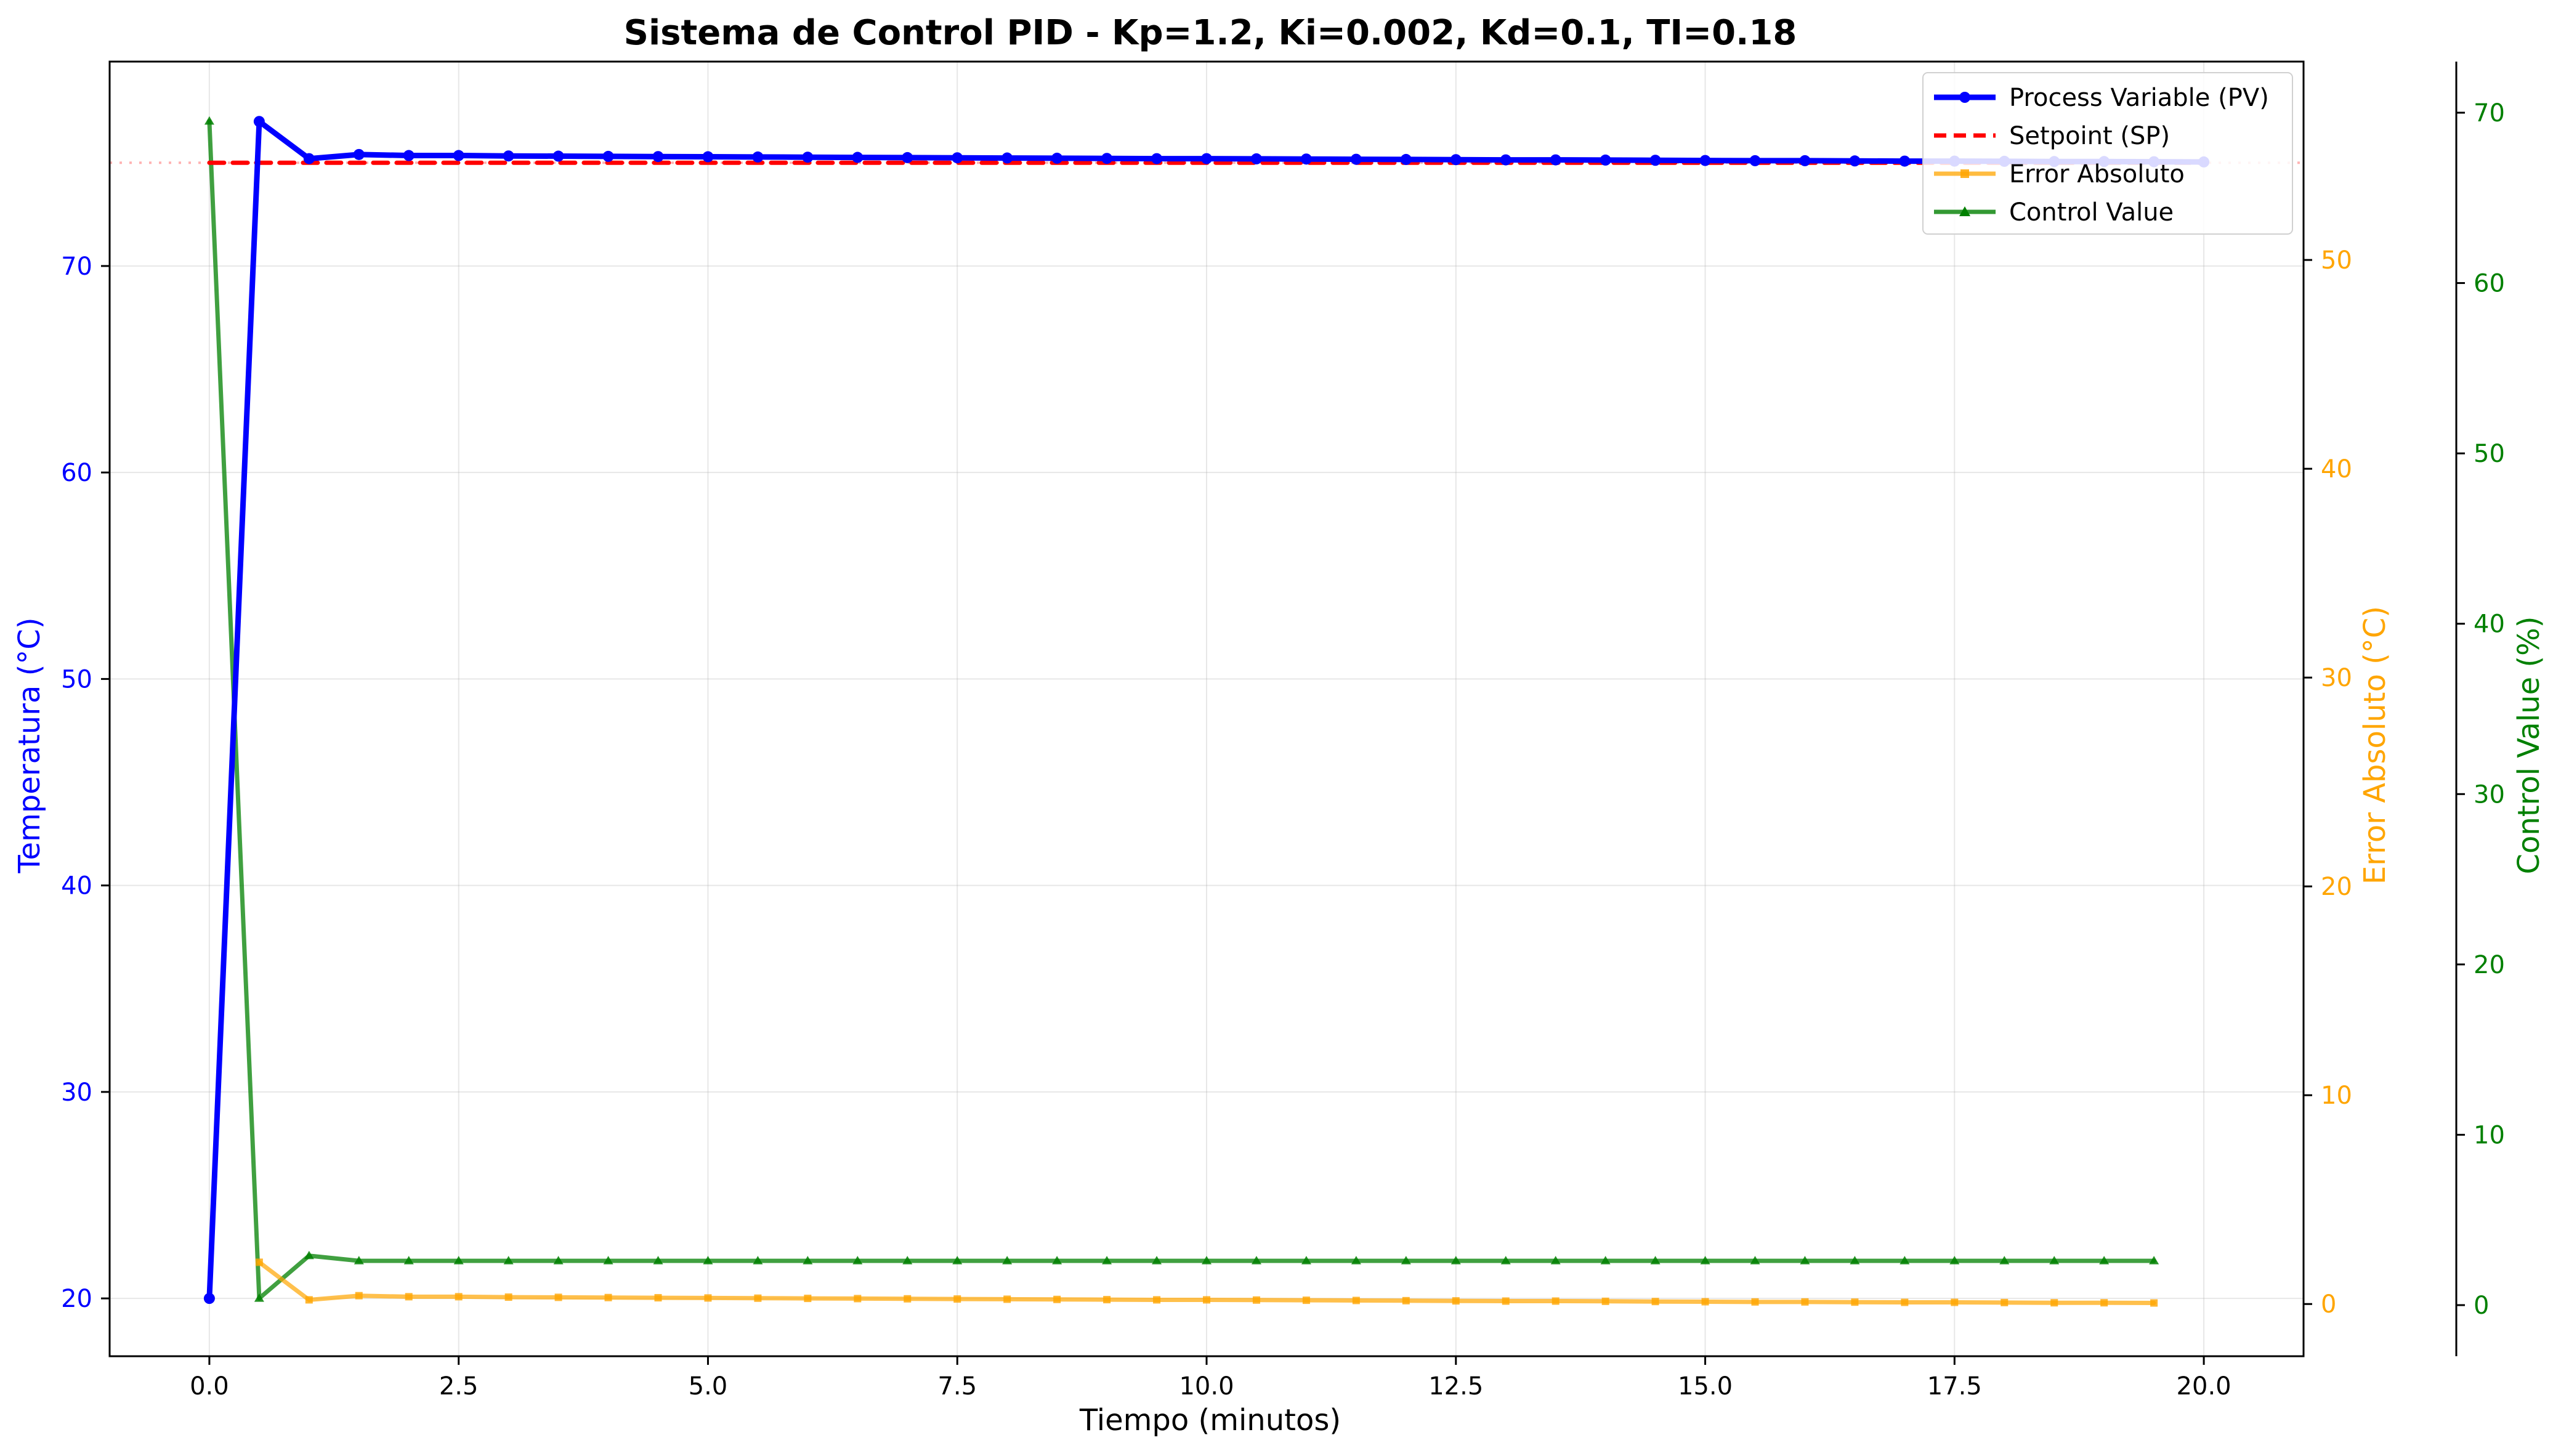  I want to click on y-tick-label: 60, so click(76, 473).